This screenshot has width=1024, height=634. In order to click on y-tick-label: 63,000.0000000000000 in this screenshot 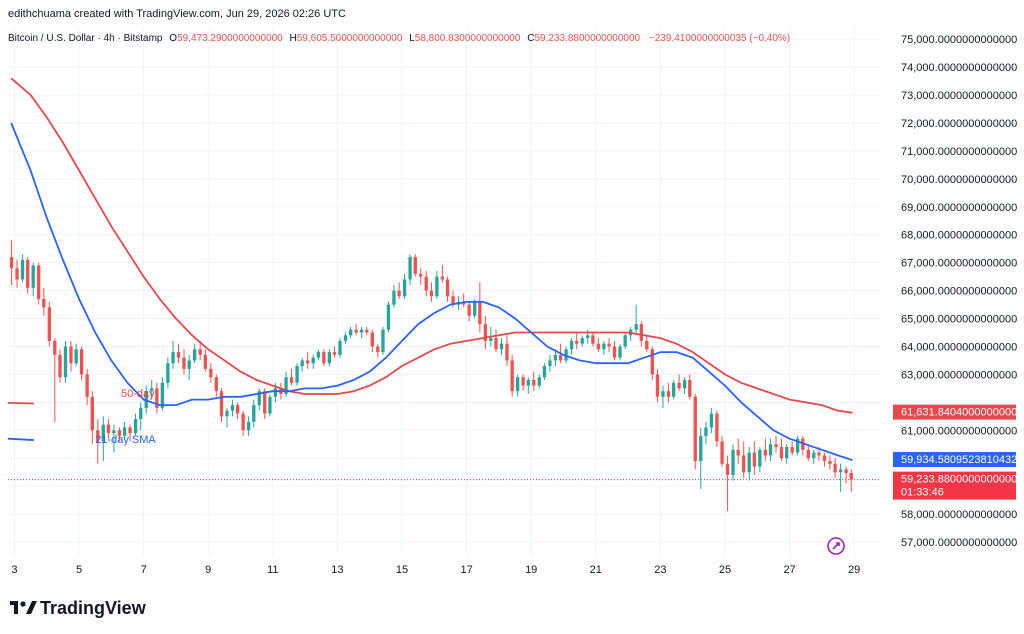, I will do `click(959, 375)`.